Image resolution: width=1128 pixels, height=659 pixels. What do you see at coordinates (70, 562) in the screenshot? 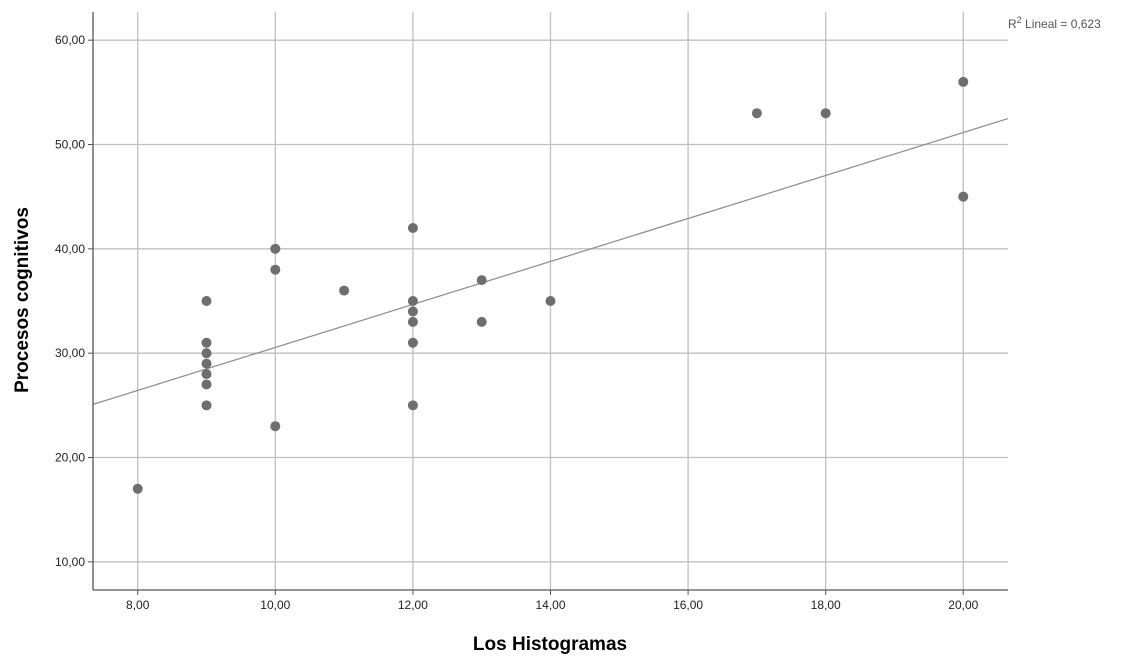
I see `y-tick-label: 10,00` at bounding box center [70, 562].